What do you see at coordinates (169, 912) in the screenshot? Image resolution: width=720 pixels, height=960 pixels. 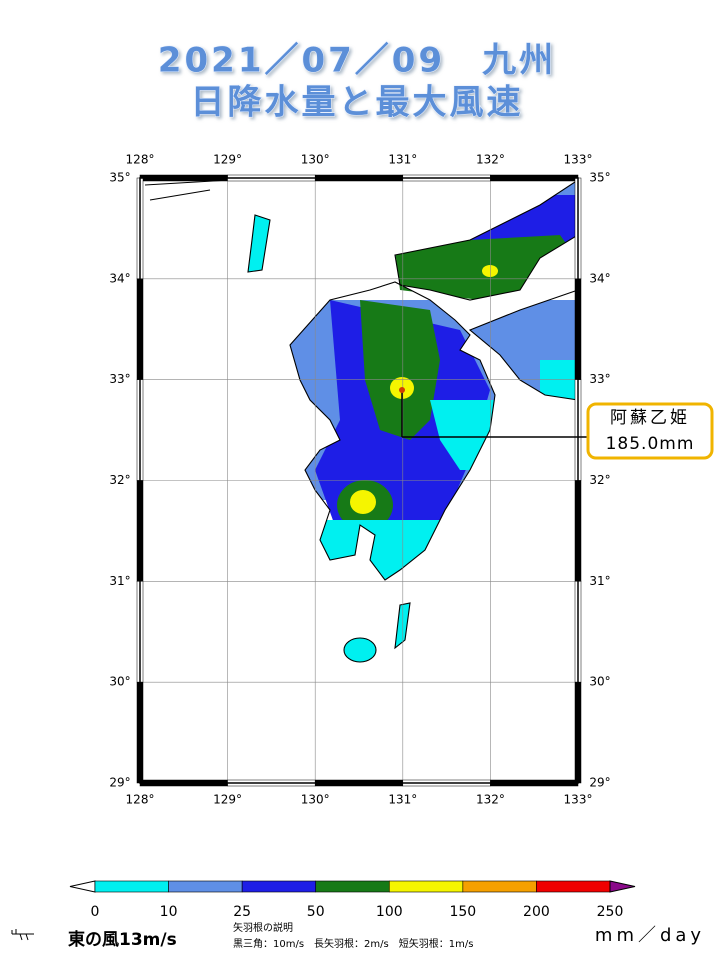 I see `colorbar-label: 10` at bounding box center [169, 912].